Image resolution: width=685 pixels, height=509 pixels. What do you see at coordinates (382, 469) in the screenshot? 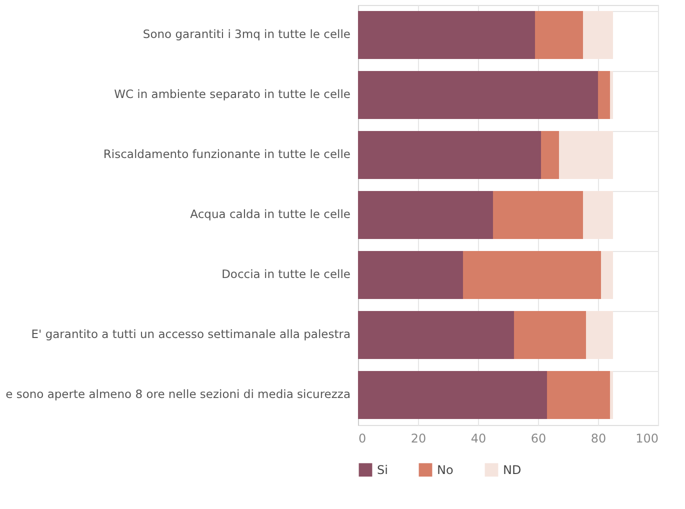
I see `legend-label: Si` at bounding box center [382, 469].